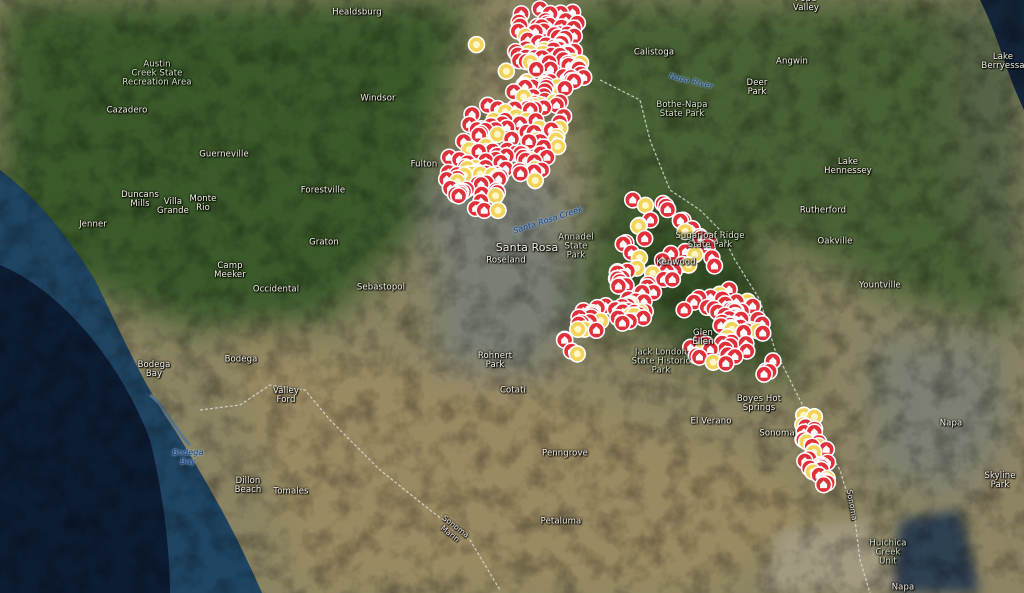 The width and height of the screenshot is (1024, 593). What do you see at coordinates (661, 361) in the screenshot?
I see `park-label: Jack London State Historic Park` at bounding box center [661, 361].